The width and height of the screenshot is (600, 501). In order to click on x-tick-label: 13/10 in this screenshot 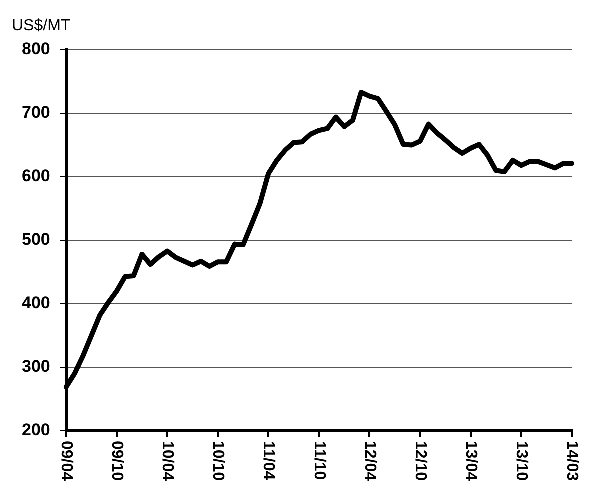, I will do `click(521, 461)`.